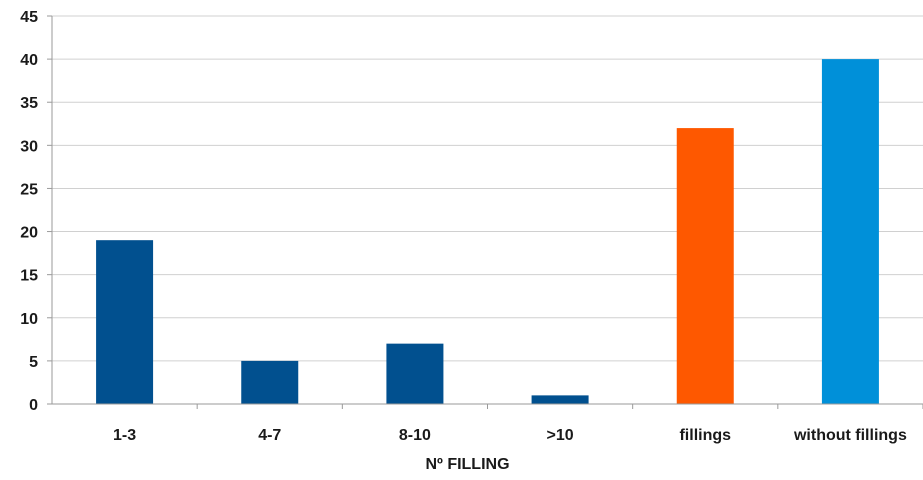  I want to click on bar-fillings, so click(705, 266).